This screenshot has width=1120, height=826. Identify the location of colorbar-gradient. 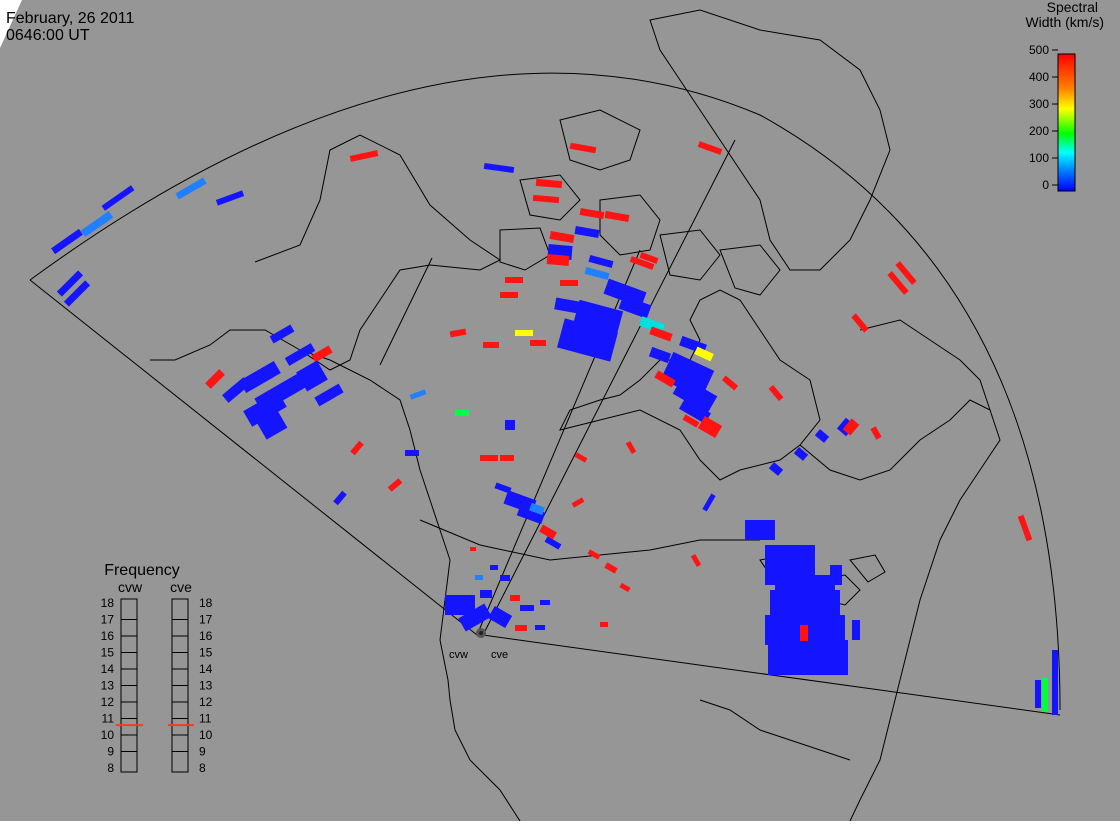
(1066, 122).